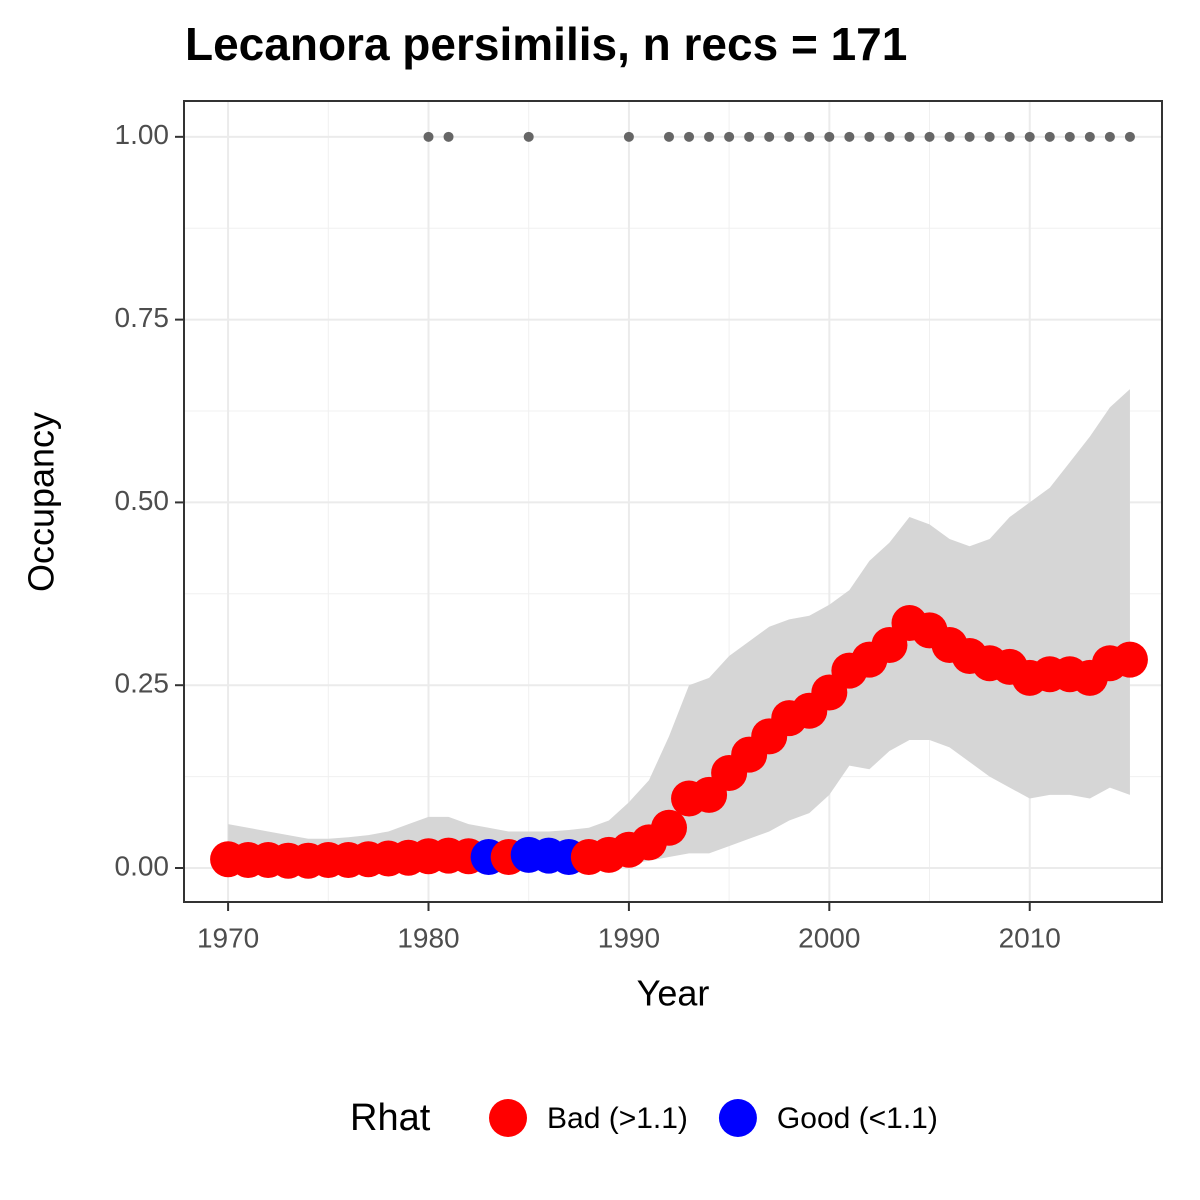 The image size is (1200, 1200). I want to click on y-tick-label: 0.00, so click(142, 865).